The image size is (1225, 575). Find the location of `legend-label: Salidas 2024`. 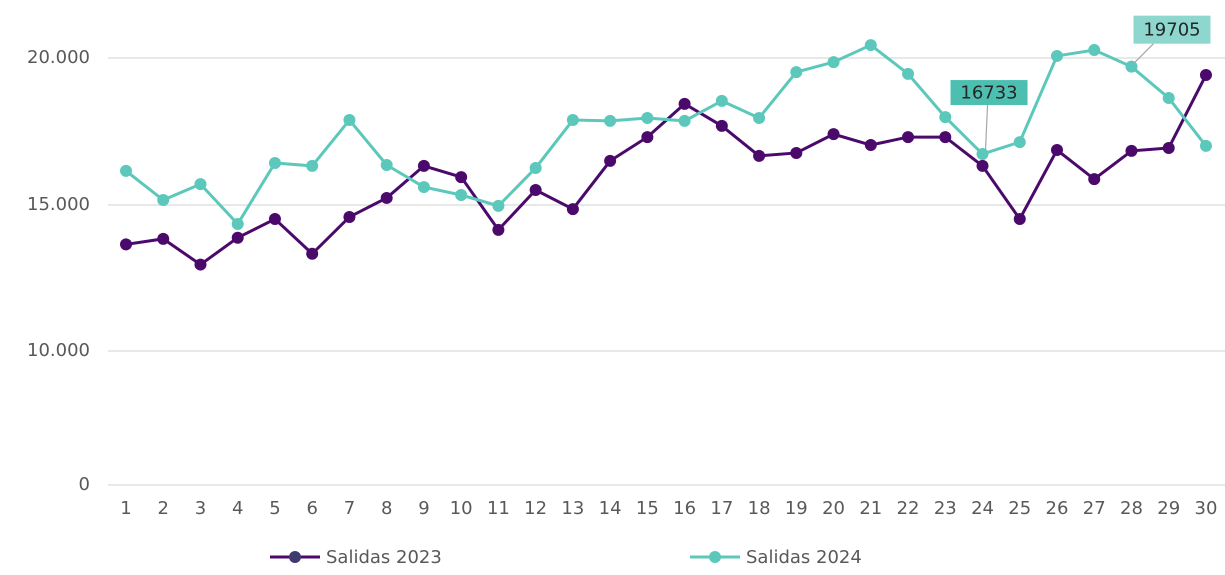

legend-label: Salidas 2024 is located at coordinates (804, 557).